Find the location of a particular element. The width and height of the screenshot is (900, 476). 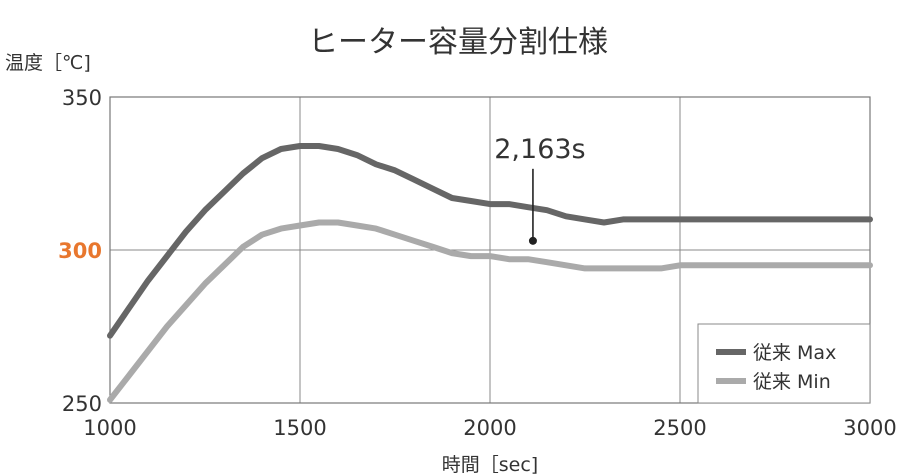

annotation-label: 2,163s is located at coordinates (539, 149).